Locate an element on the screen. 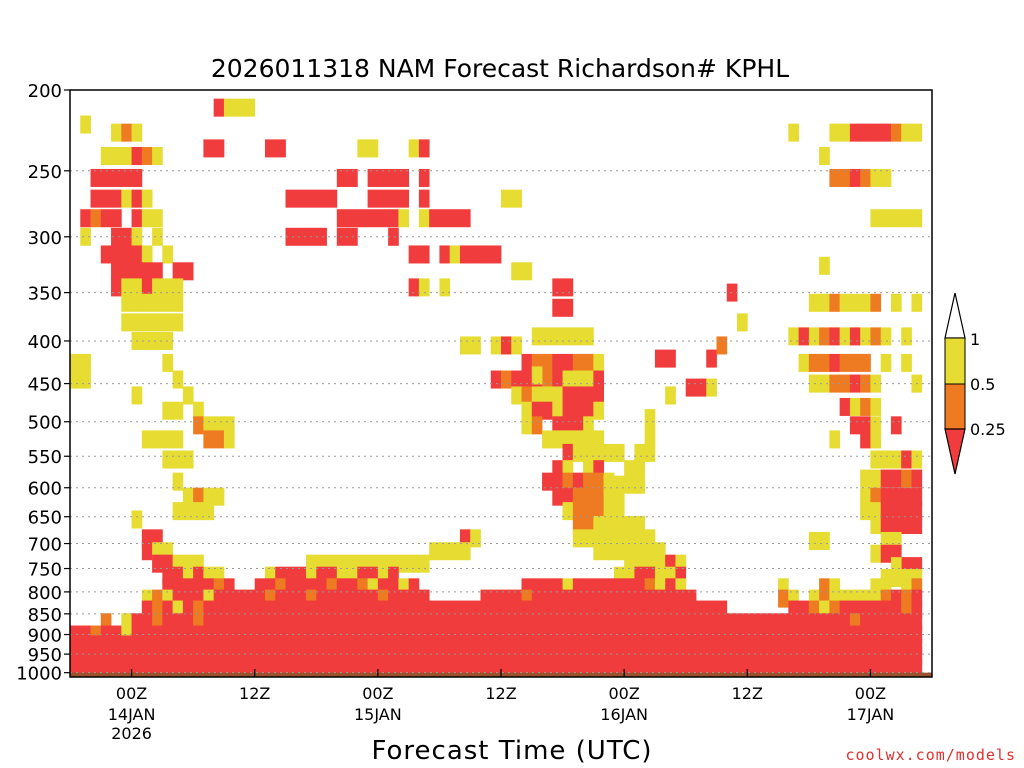 This screenshot has height=768, width=1024. y-tick-label: 600 is located at coordinates (45, 489).